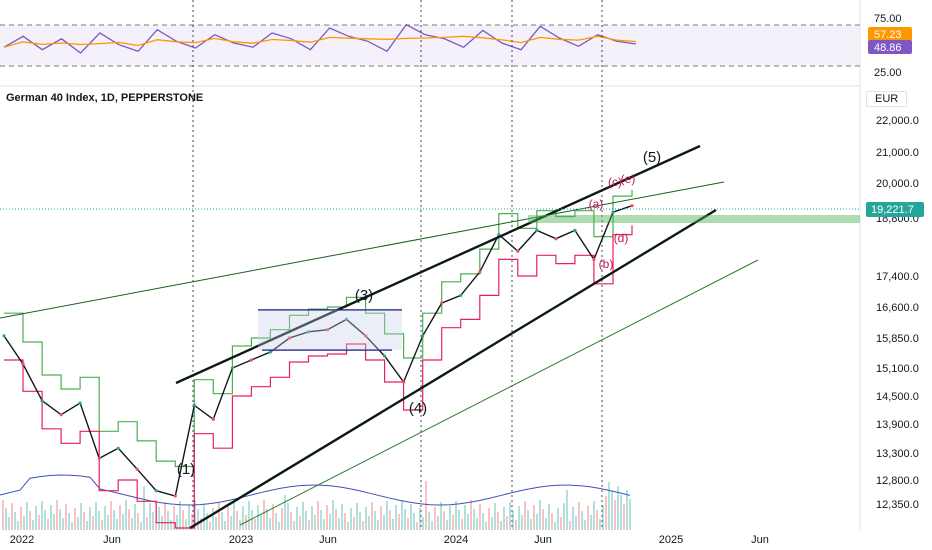 Image resolution: width=932 pixels, height=550 pixels. Describe the element at coordinates (652, 157) in the screenshot. I see `wave-label: (5)` at that location.